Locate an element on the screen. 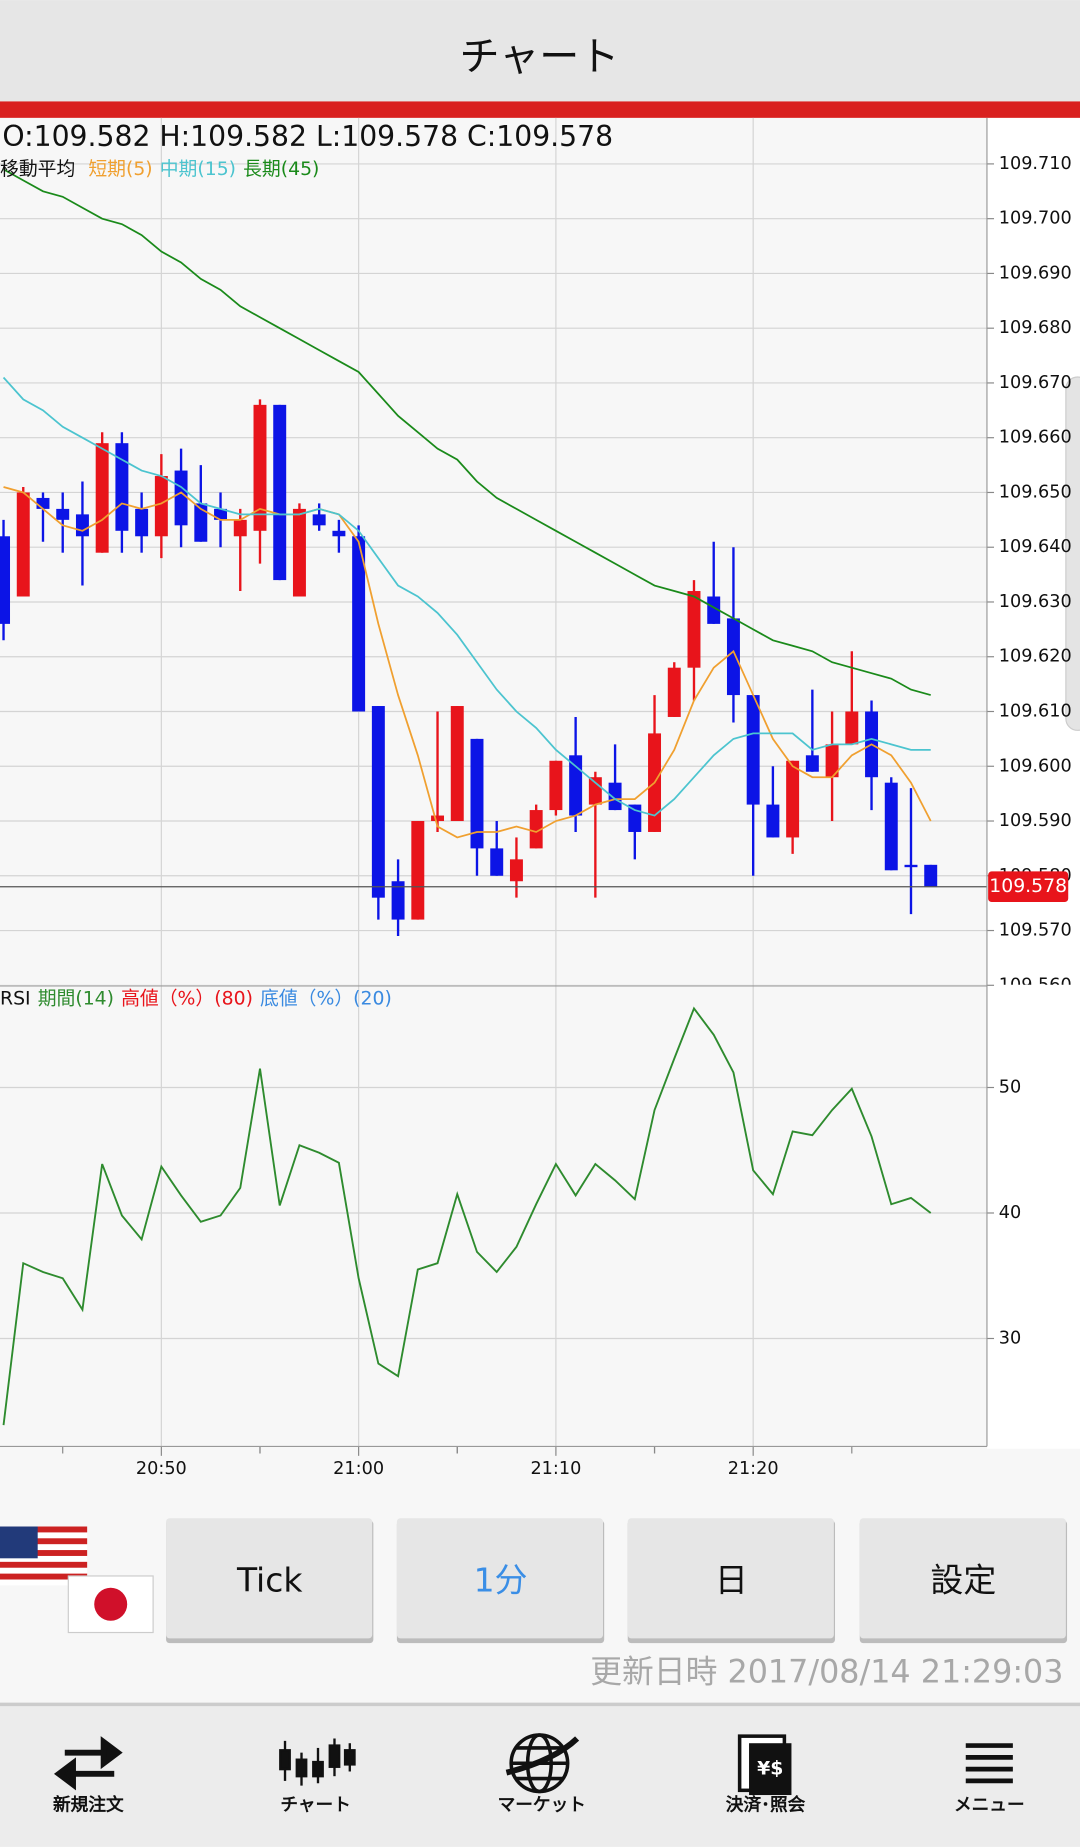 The image size is (1080, 1847). tab-button: 設定 is located at coordinates (963, 1581).